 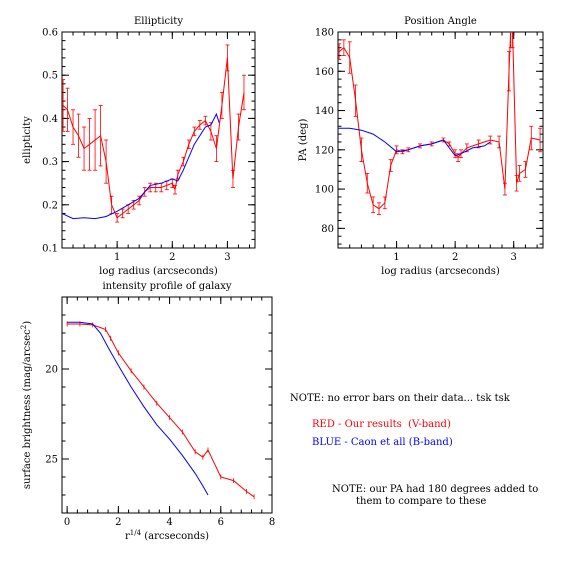 What do you see at coordinates (50, 249) in the screenshot?
I see `y-tick-label: 0.1` at bounding box center [50, 249].